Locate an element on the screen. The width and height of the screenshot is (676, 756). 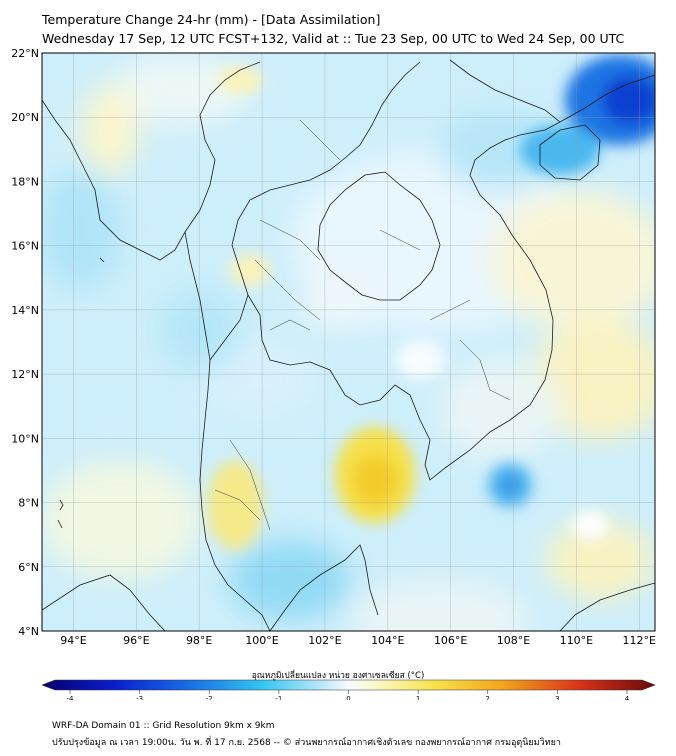
colorbar-tick-label: 0 is located at coordinates (348, 697).